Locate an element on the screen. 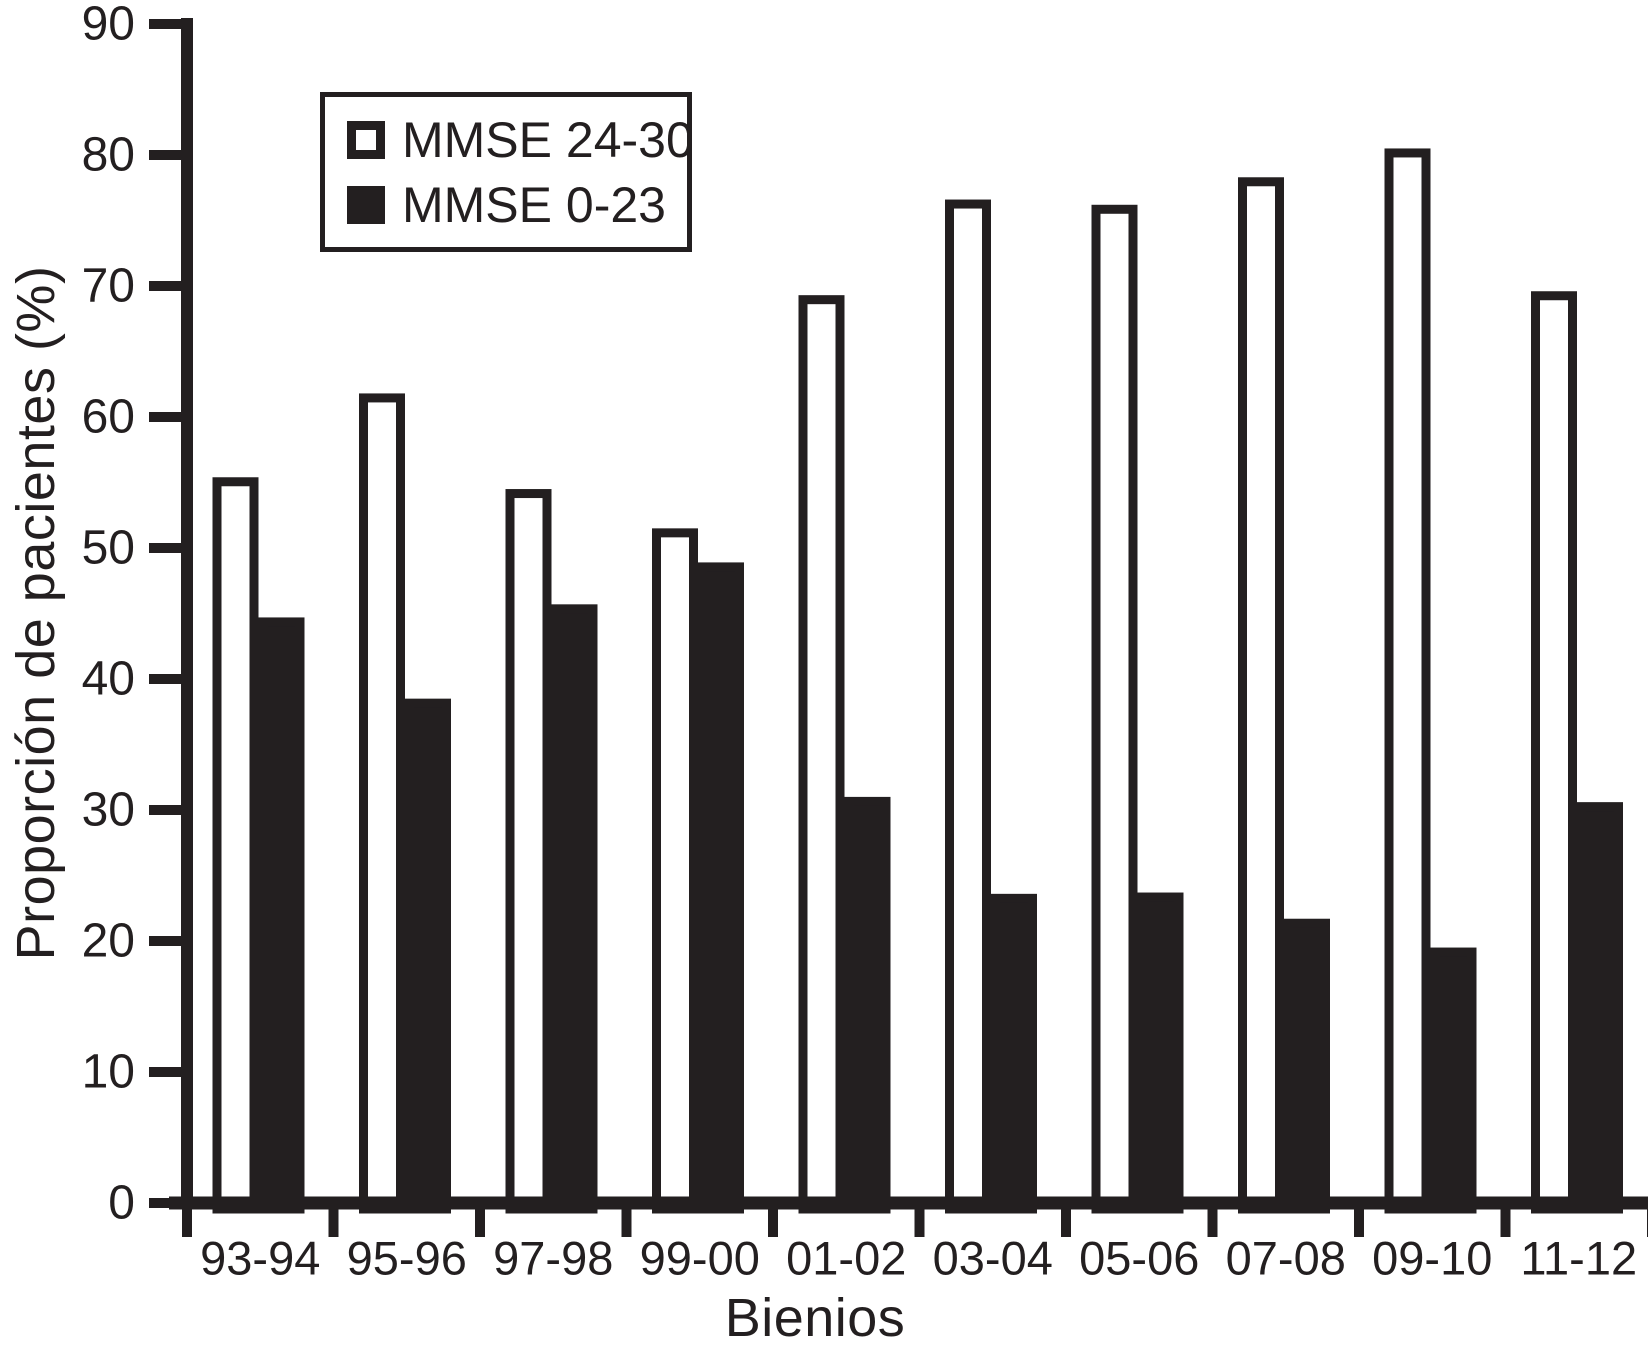 This screenshot has height=1363, width=1648. y-tick-label-20: 20 is located at coordinates (108, 941).